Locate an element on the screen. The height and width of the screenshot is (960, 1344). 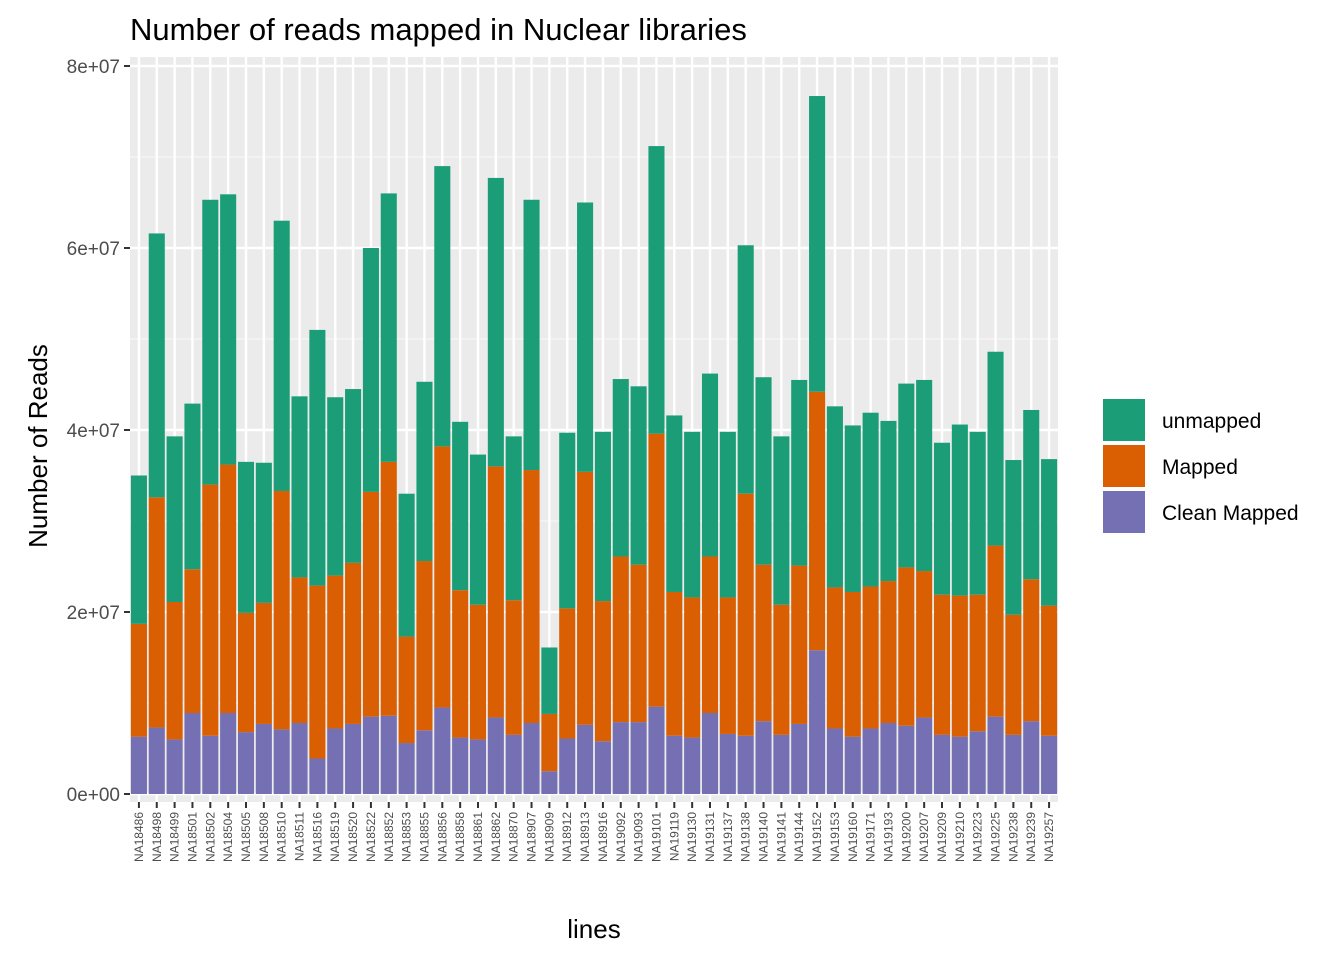
bar-clean-mapped-NA19101 is located at coordinates (656, 750).